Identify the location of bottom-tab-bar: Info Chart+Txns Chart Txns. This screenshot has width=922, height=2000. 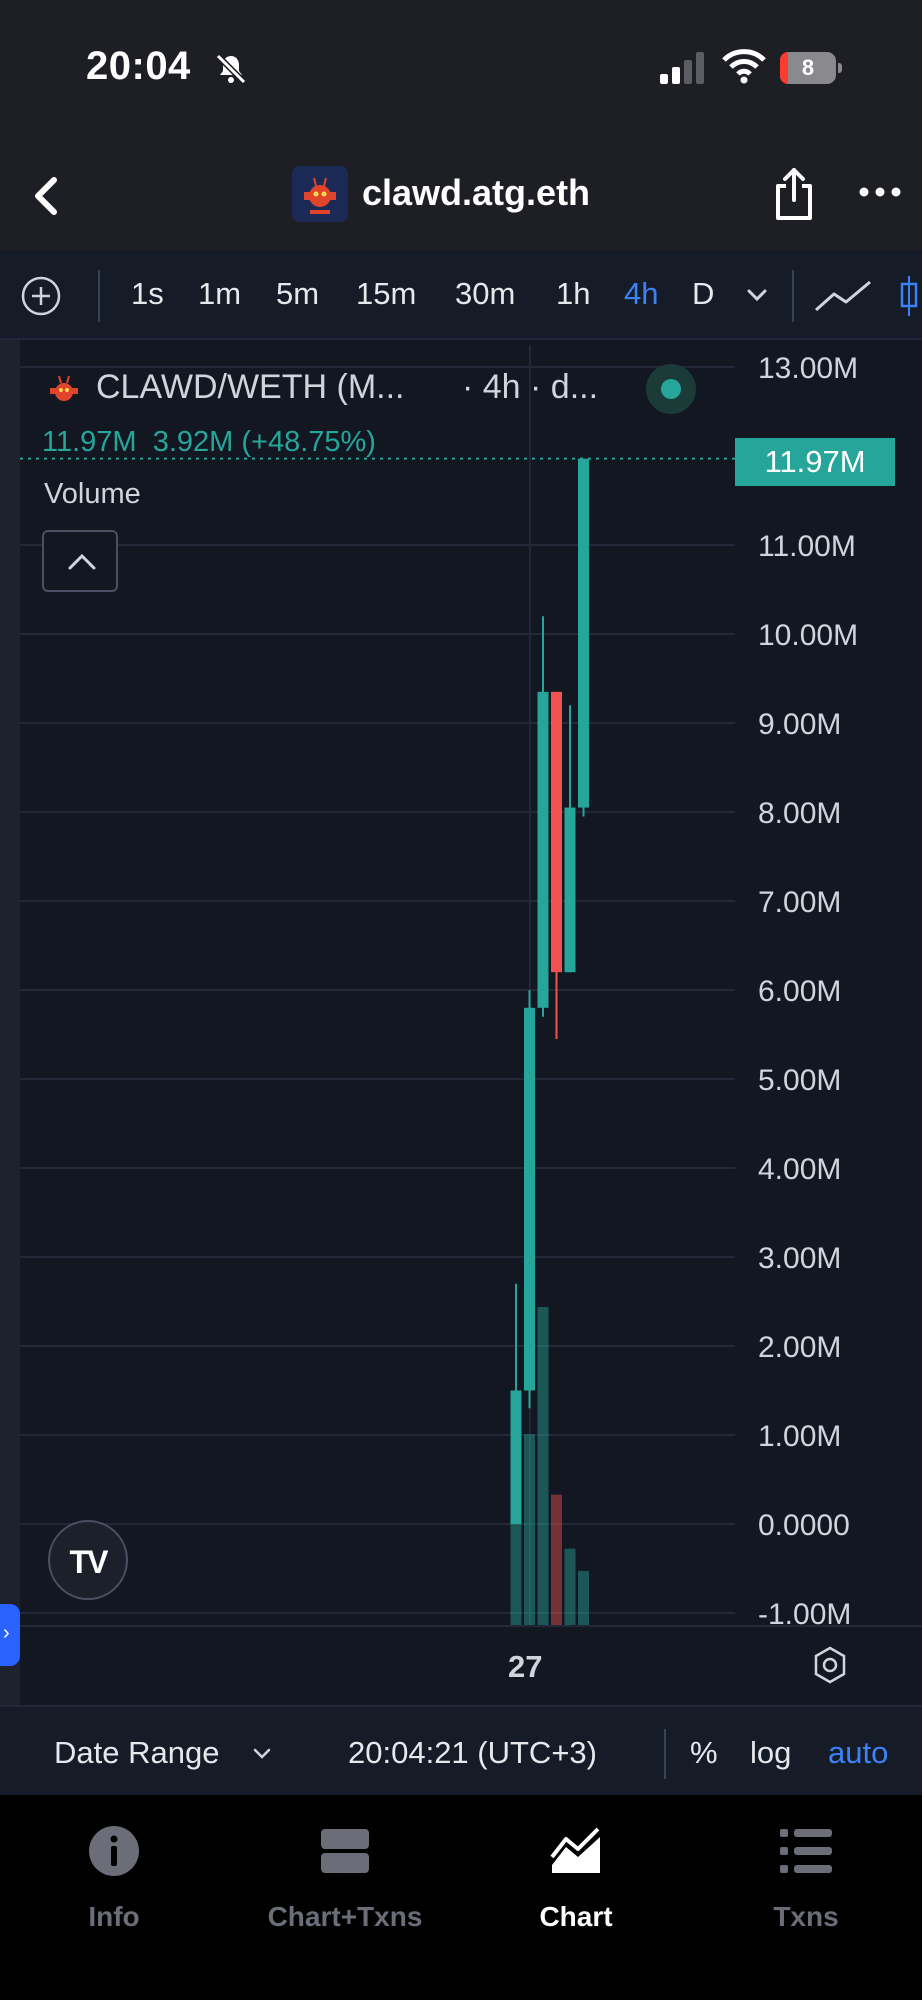
(461, 1897).